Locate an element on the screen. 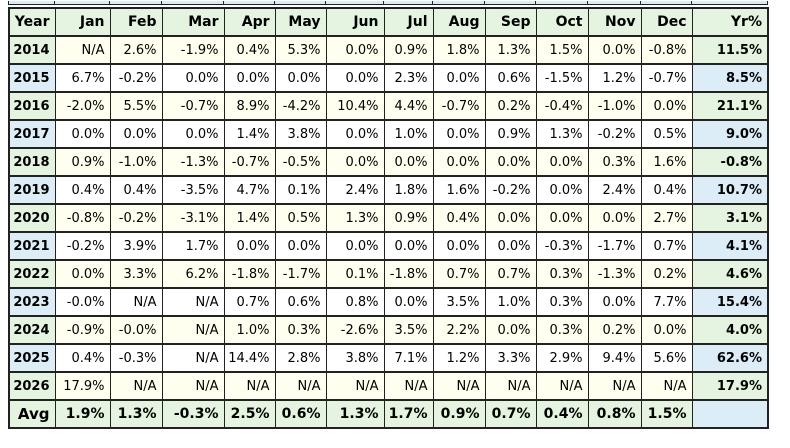 The width and height of the screenshot is (790, 448). year-total-cell: 17.9% is located at coordinates (730, 386).